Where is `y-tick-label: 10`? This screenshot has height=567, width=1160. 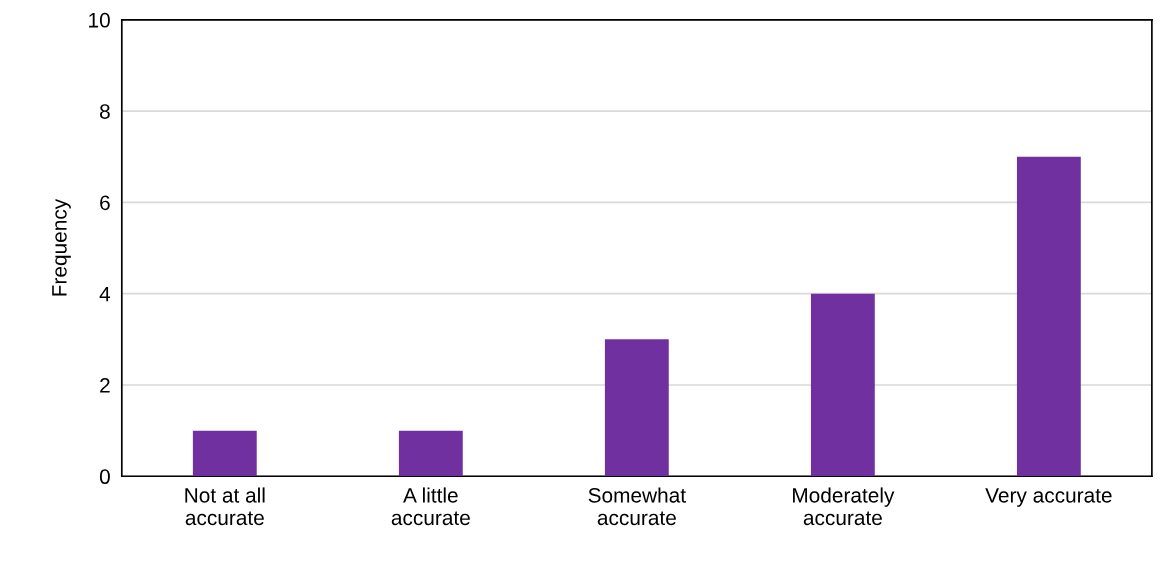 y-tick-label: 10 is located at coordinates (99, 20).